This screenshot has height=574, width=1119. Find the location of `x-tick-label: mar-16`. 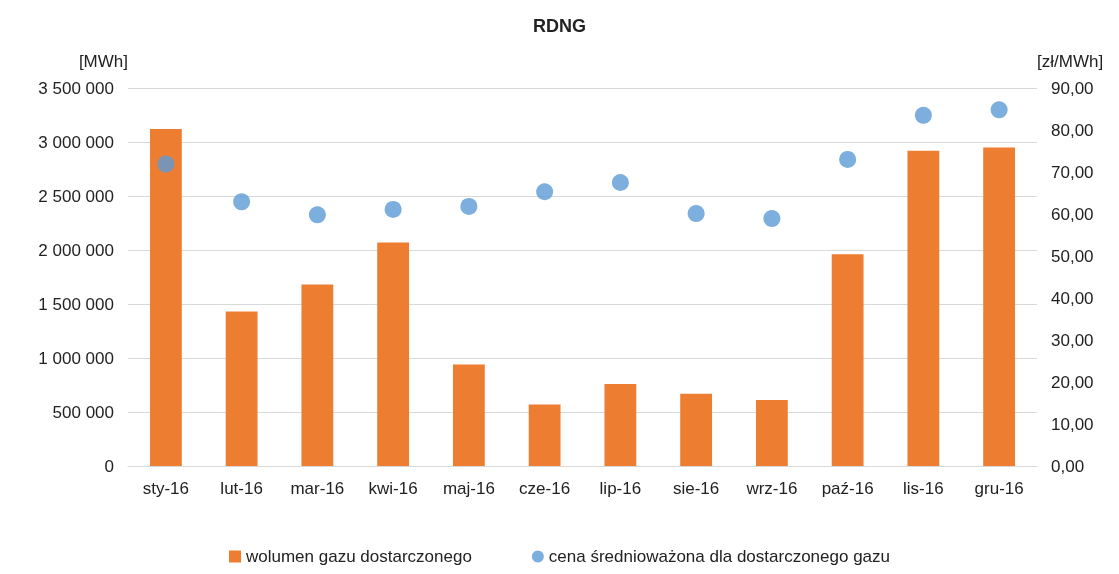

x-tick-label: mar-16 is located at coordinates (317, 488).